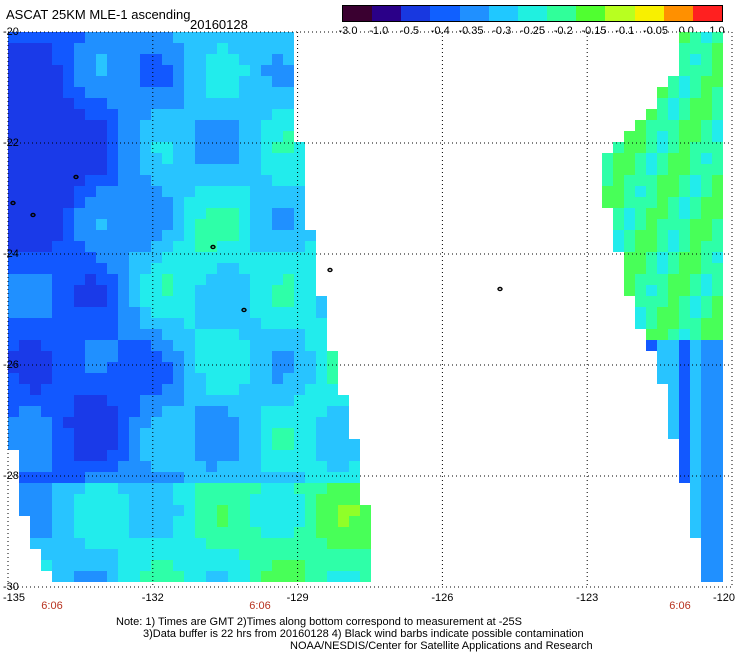 The height and width of the screenshot is (652, 740). What do you see at coordinates (532, 31) in the screenshot?
I see `colorbar-label: -0.25` at bounding box center [532, 31].